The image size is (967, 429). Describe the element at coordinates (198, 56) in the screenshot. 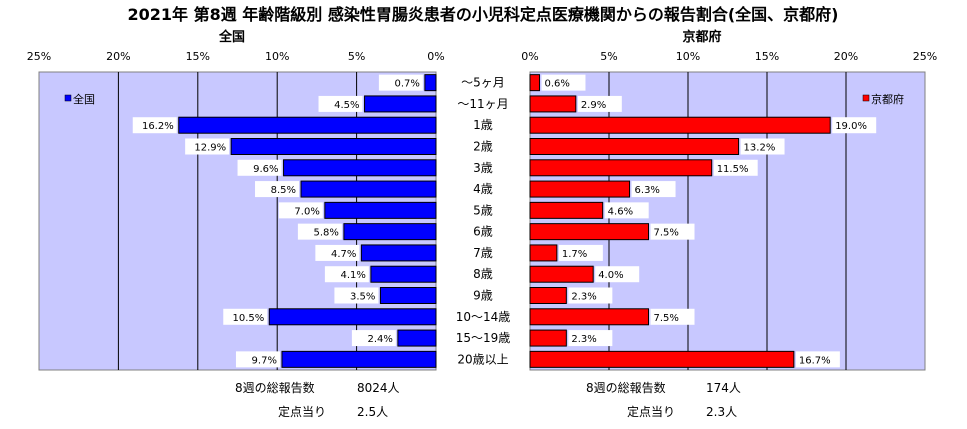

I see `left-tick-label: 15%` at that location.